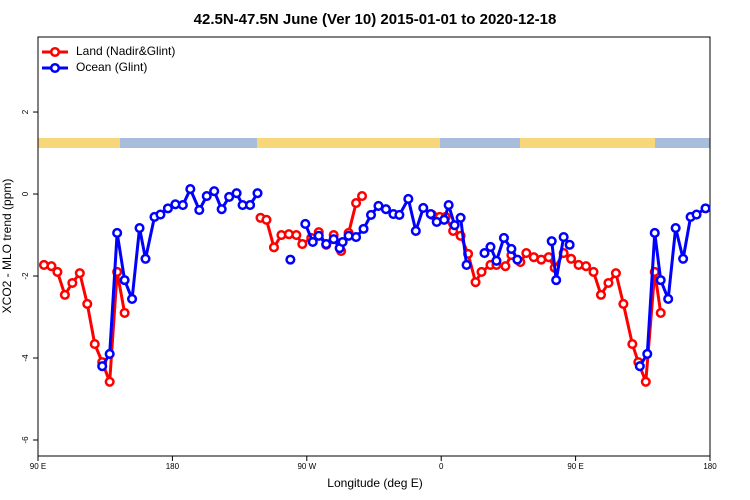  What do you see at coordinates (38, 466) in the screenshot?
I see `x-tick-label: 90 E` at bounding box center [38, 466].